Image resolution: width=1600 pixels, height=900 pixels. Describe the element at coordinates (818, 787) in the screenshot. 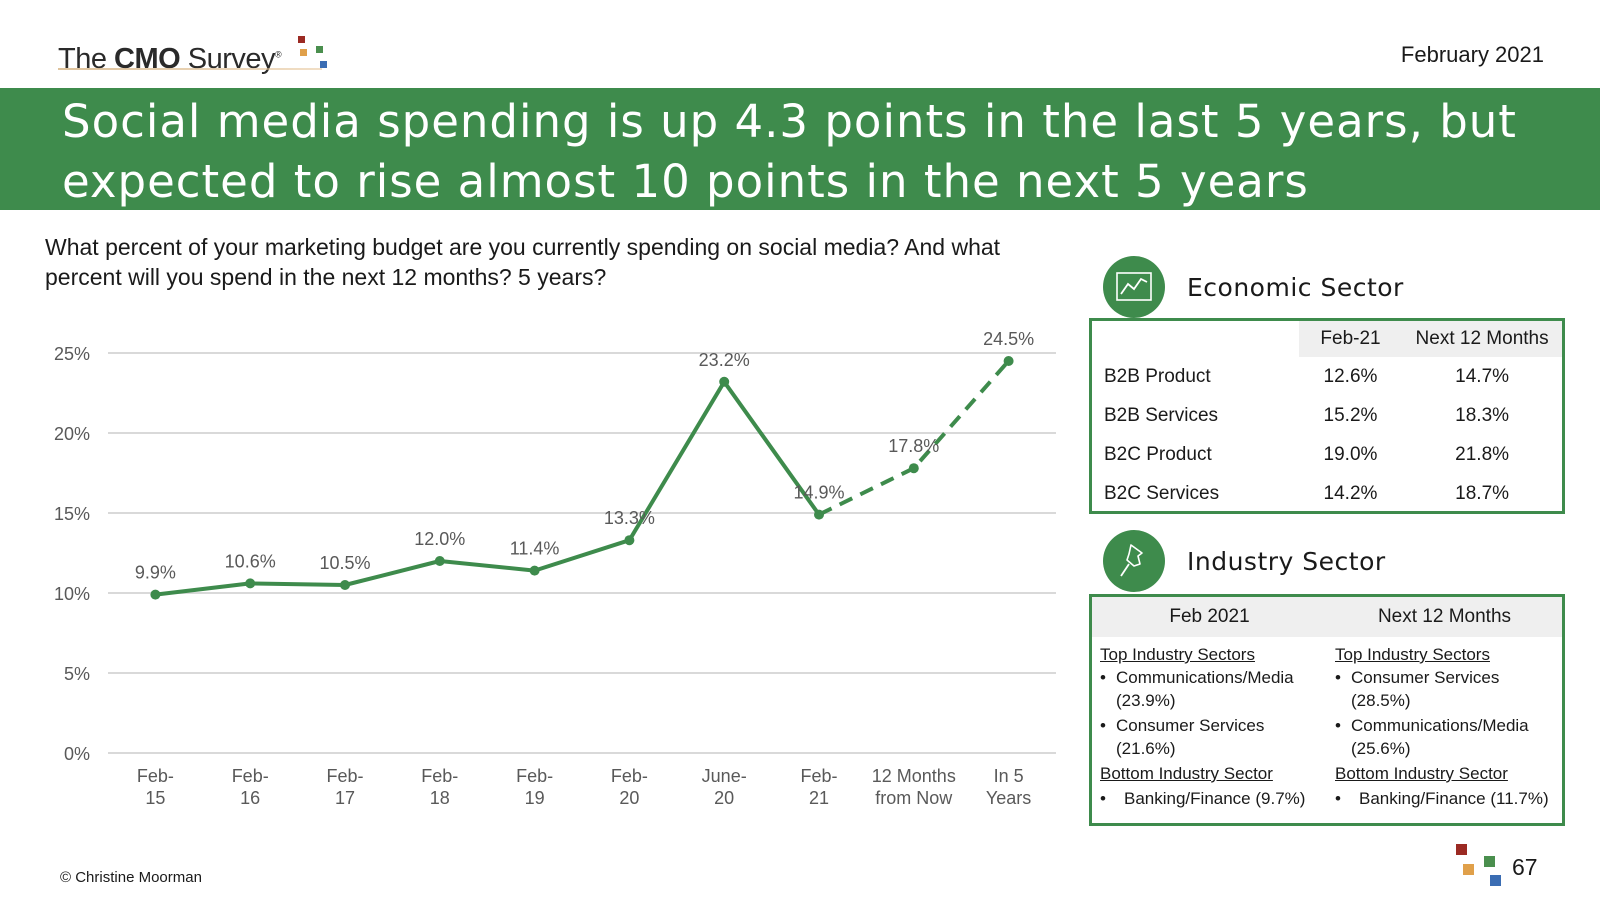

I see `x-tick-label: Feb-21` at that location.